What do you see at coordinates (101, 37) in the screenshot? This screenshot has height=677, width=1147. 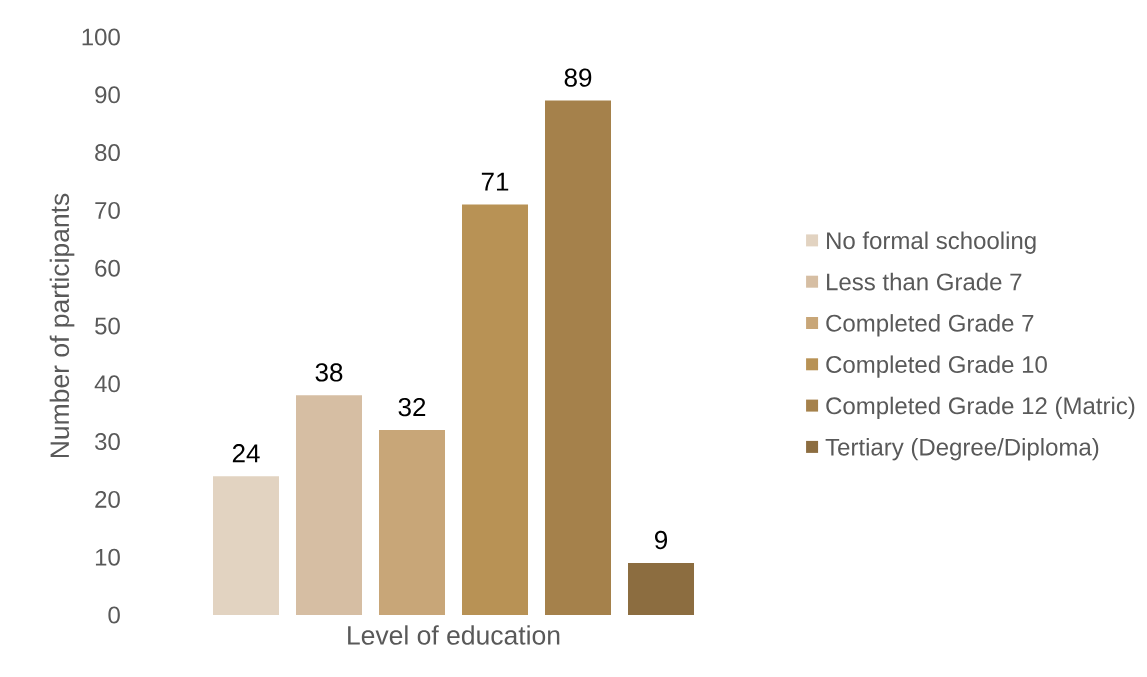 I see `y-tick-label: 100` at bounding box center [101, 37].